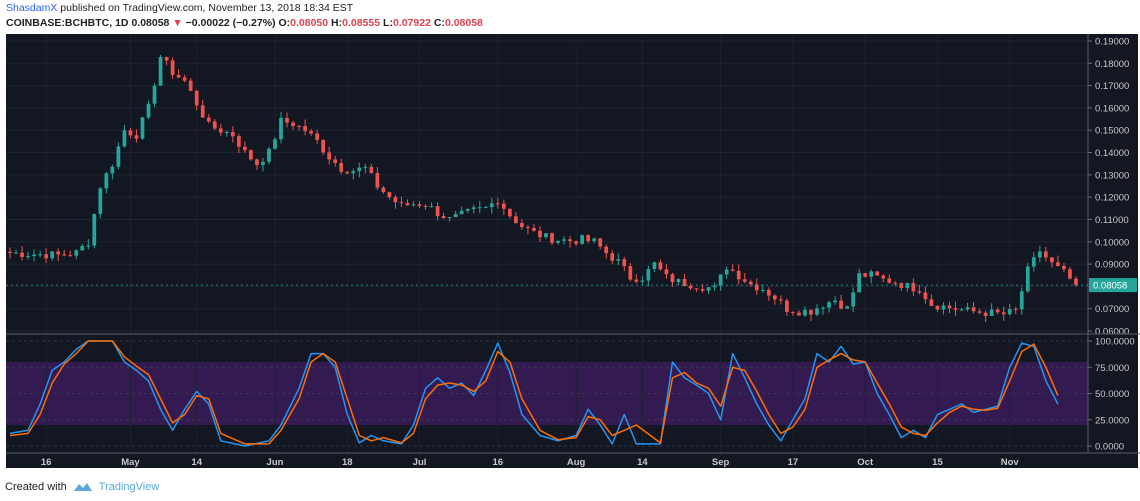 The width and height of the screenshot is (1140, 501). I want to click on down-arrow-icon: ▼, so click(177, 23).